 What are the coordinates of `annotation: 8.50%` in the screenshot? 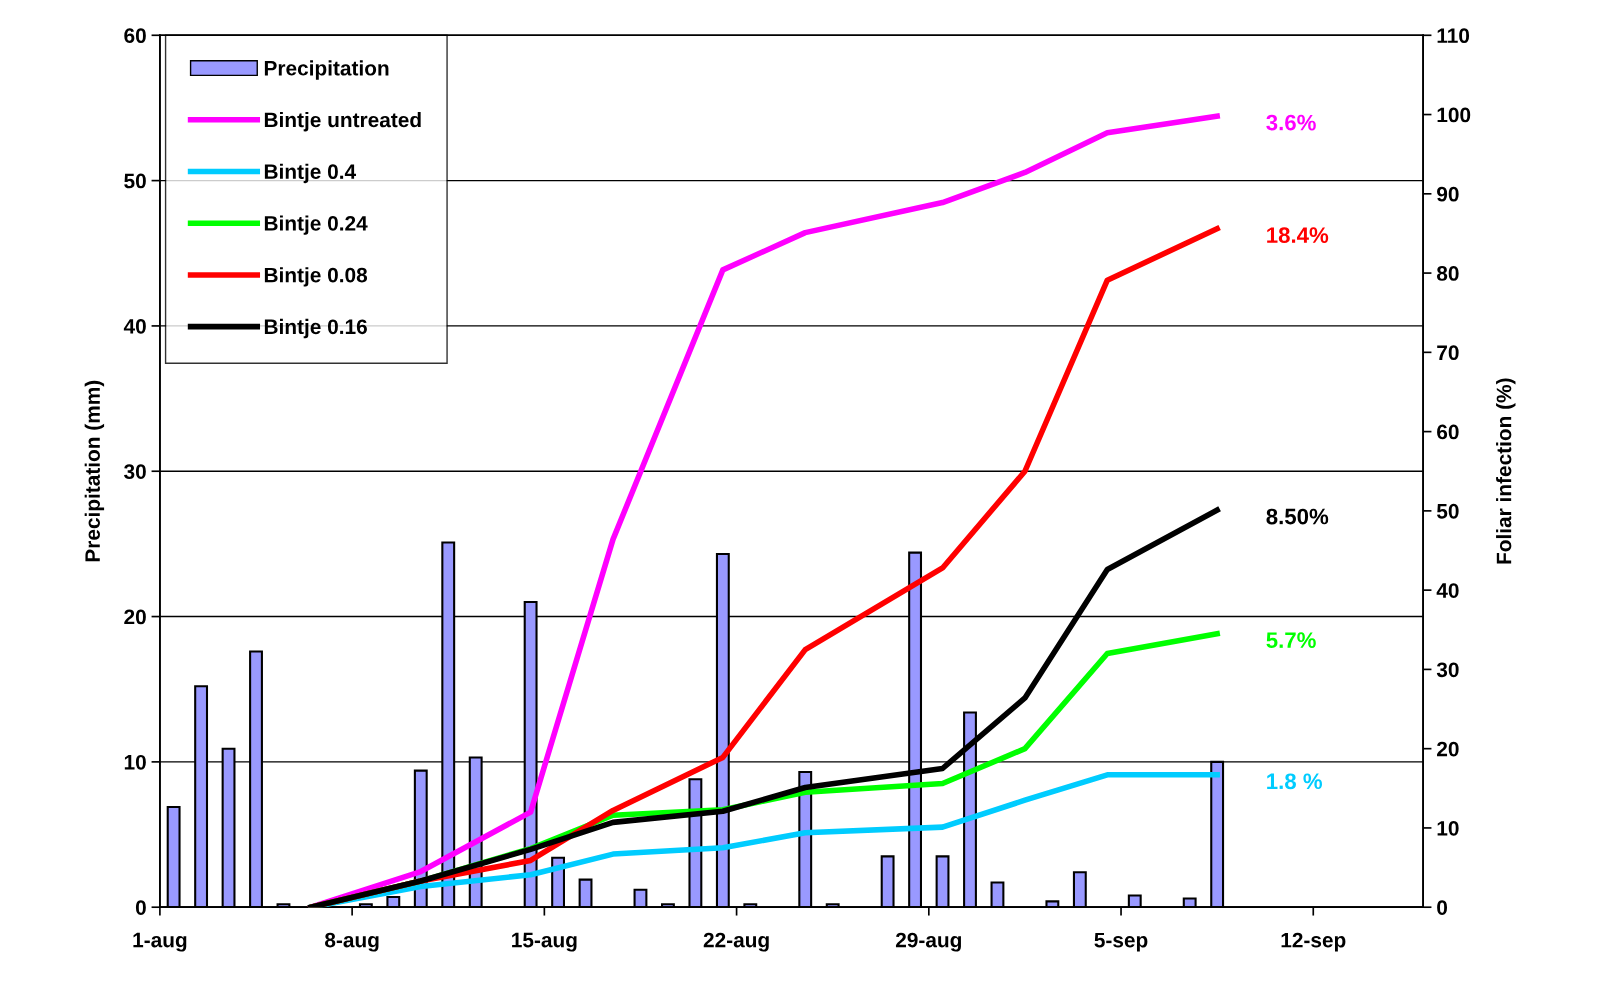 It's located at (1297, 516).